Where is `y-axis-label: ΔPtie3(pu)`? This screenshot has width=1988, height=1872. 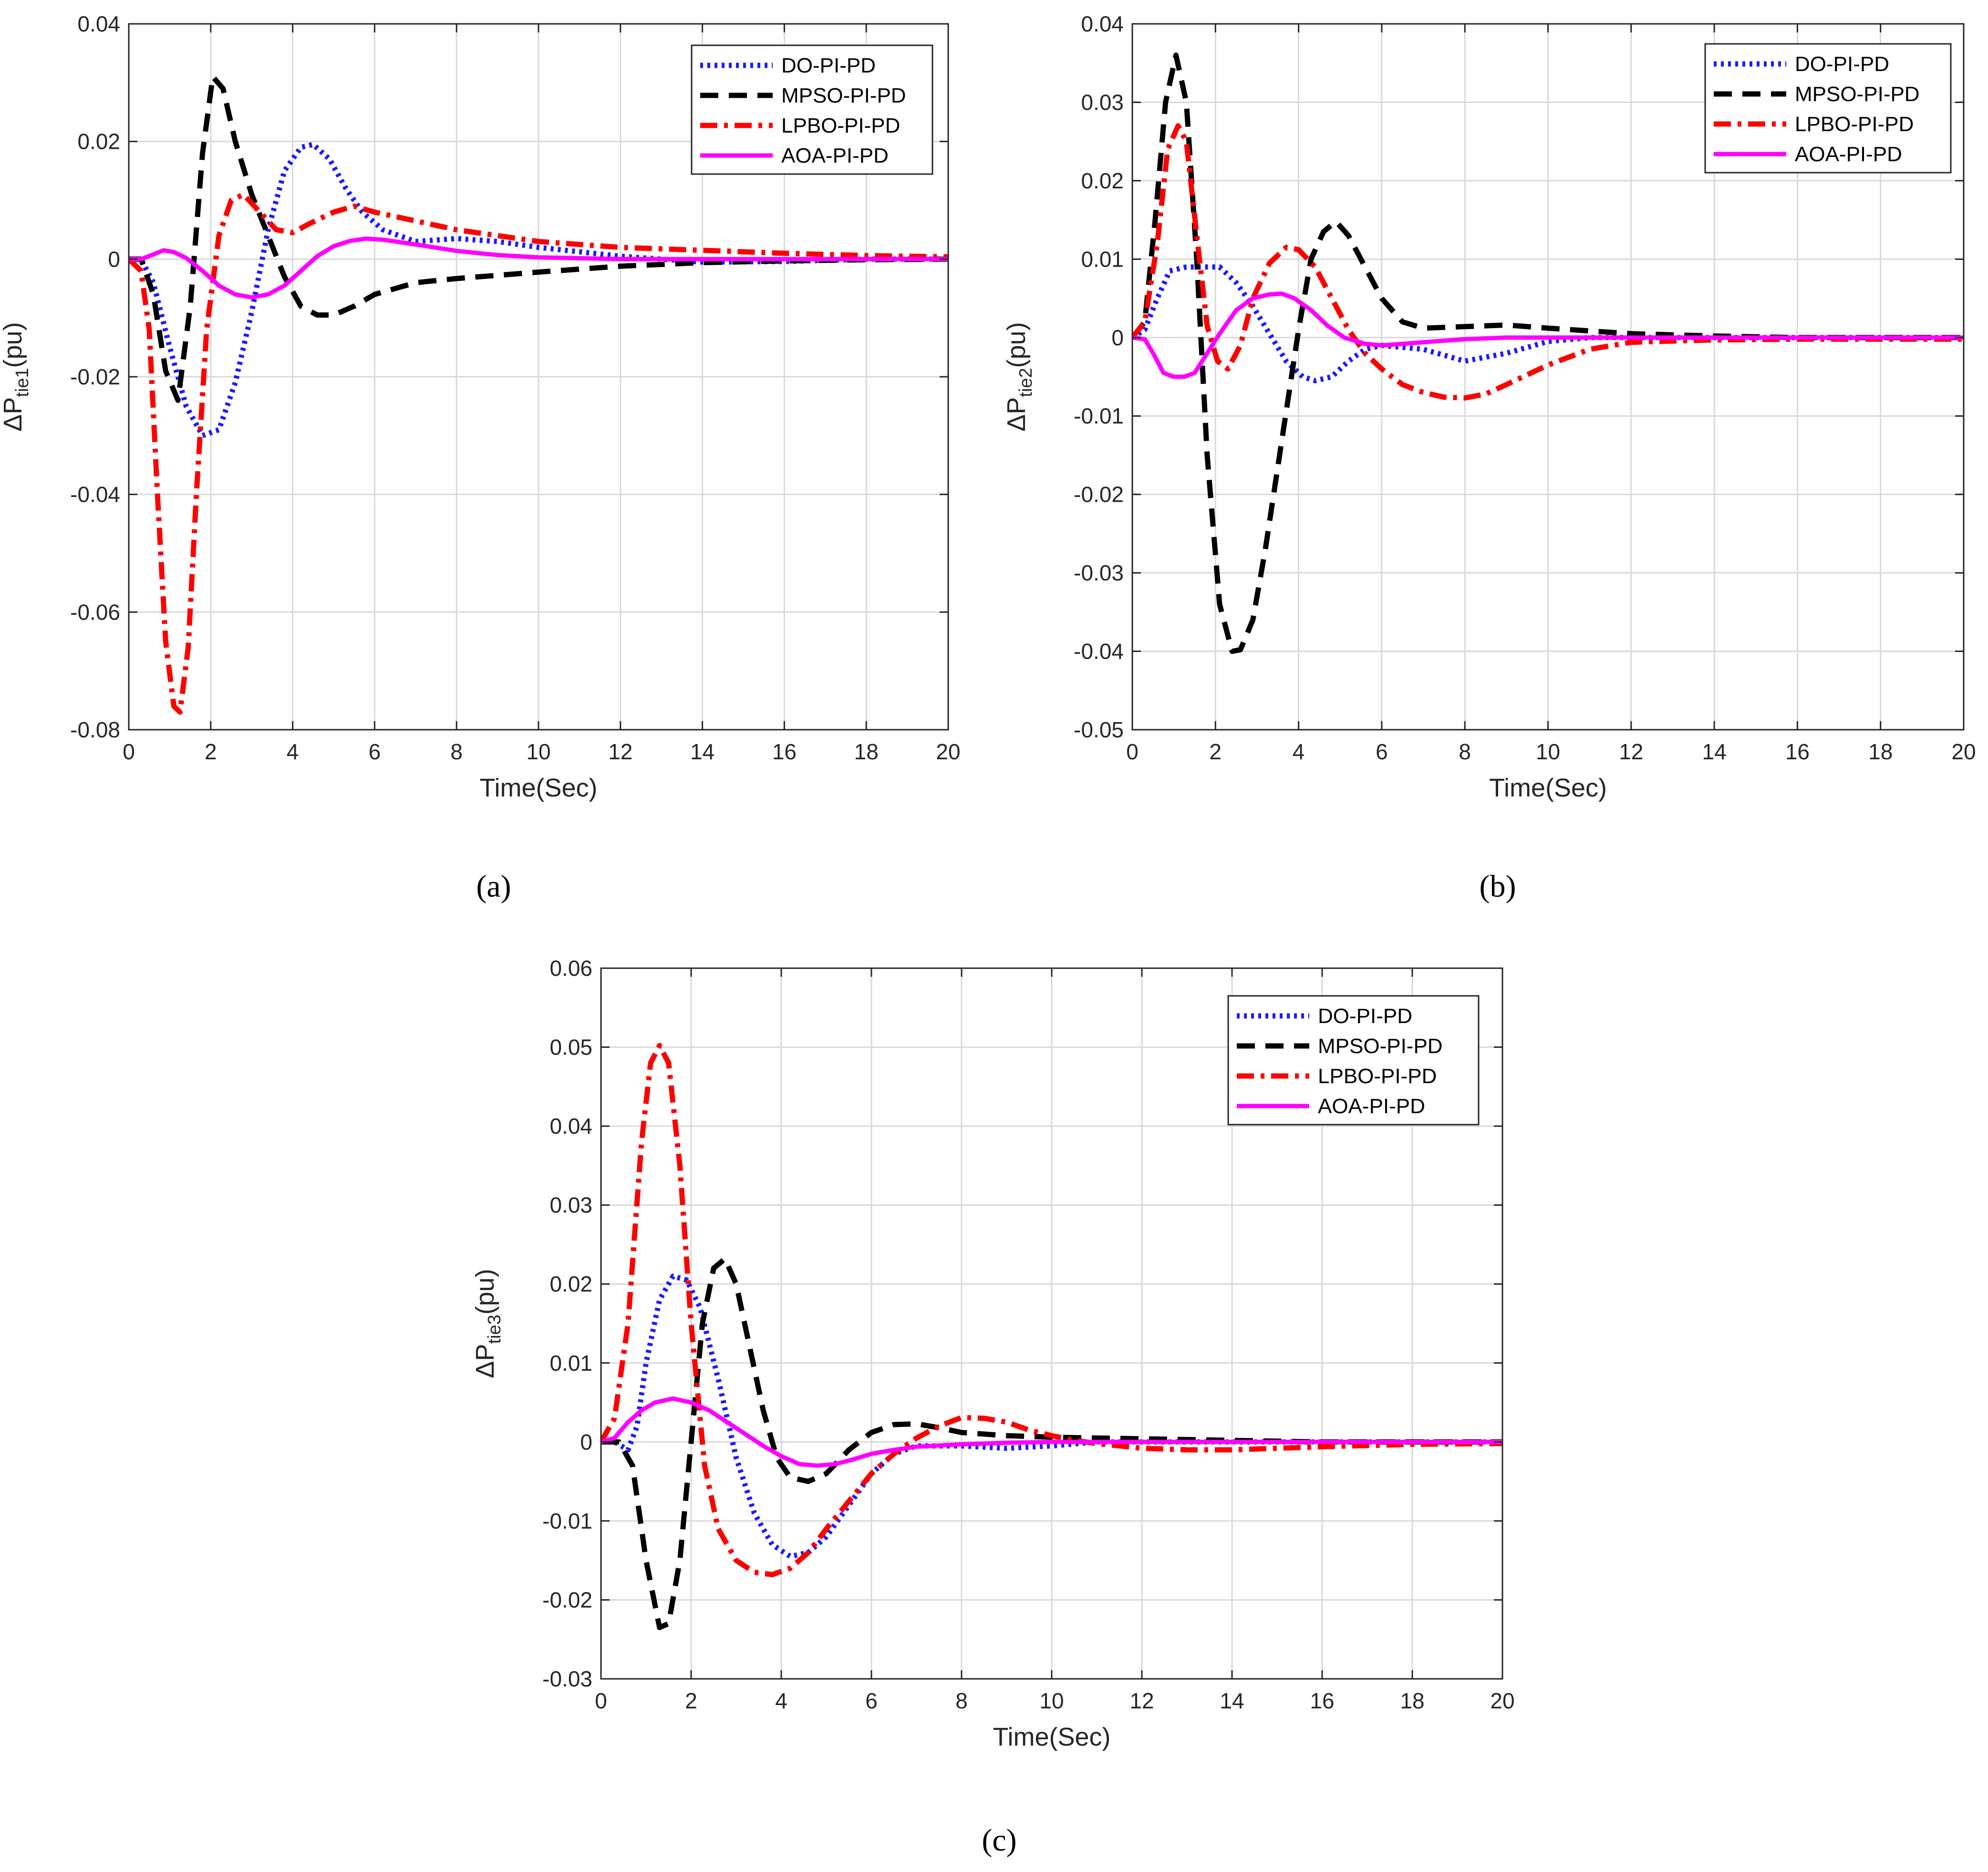
y-axis-label: ΔPtie3(pu) is located at coordinates (488, 1323).